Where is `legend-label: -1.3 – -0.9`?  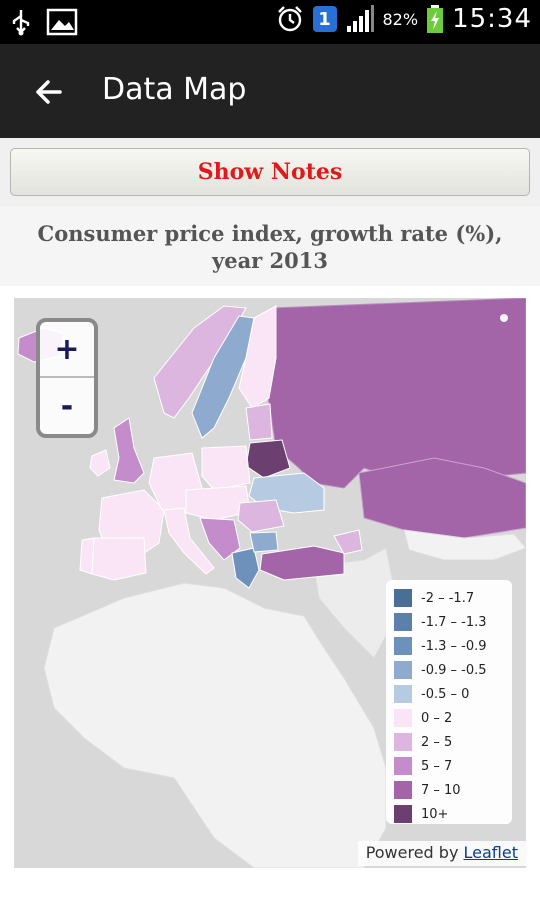 legend-label: -1.3 – -0.9 is located at coordinates (454, 646).